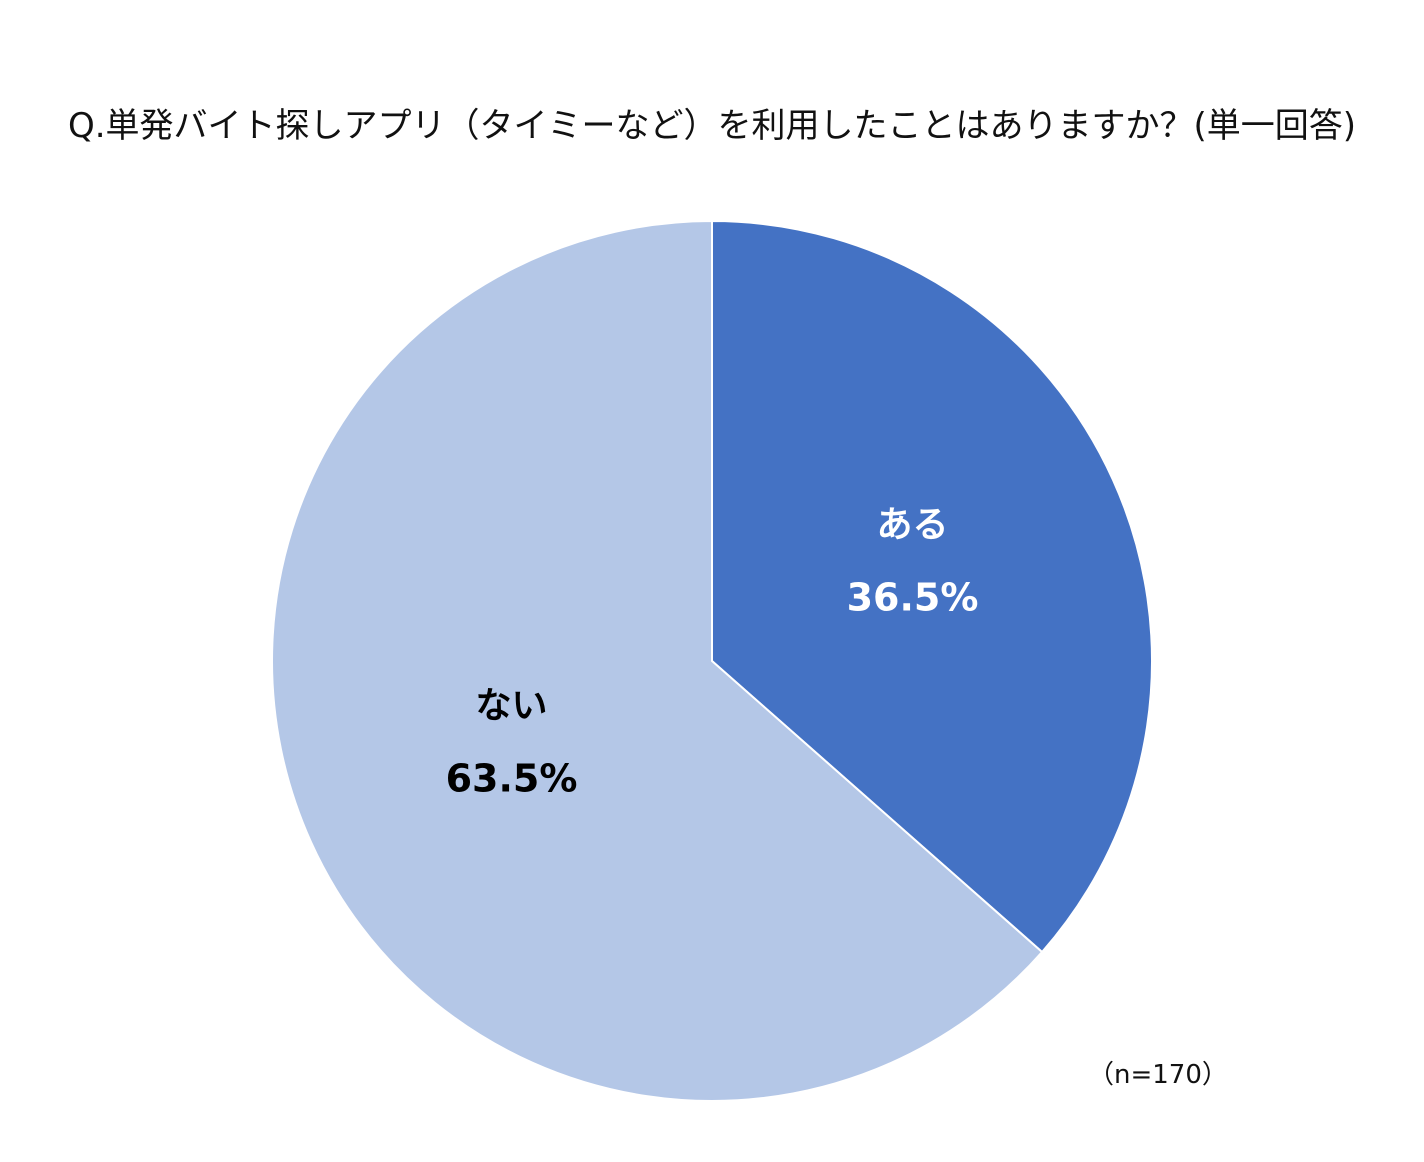 The width and height of the screenshot is (1424, 1162). What do you see at coordinates (913, 597) in the screenshot?
I see `slice-value-label: 36.5%` at bounding box center [913, 597].